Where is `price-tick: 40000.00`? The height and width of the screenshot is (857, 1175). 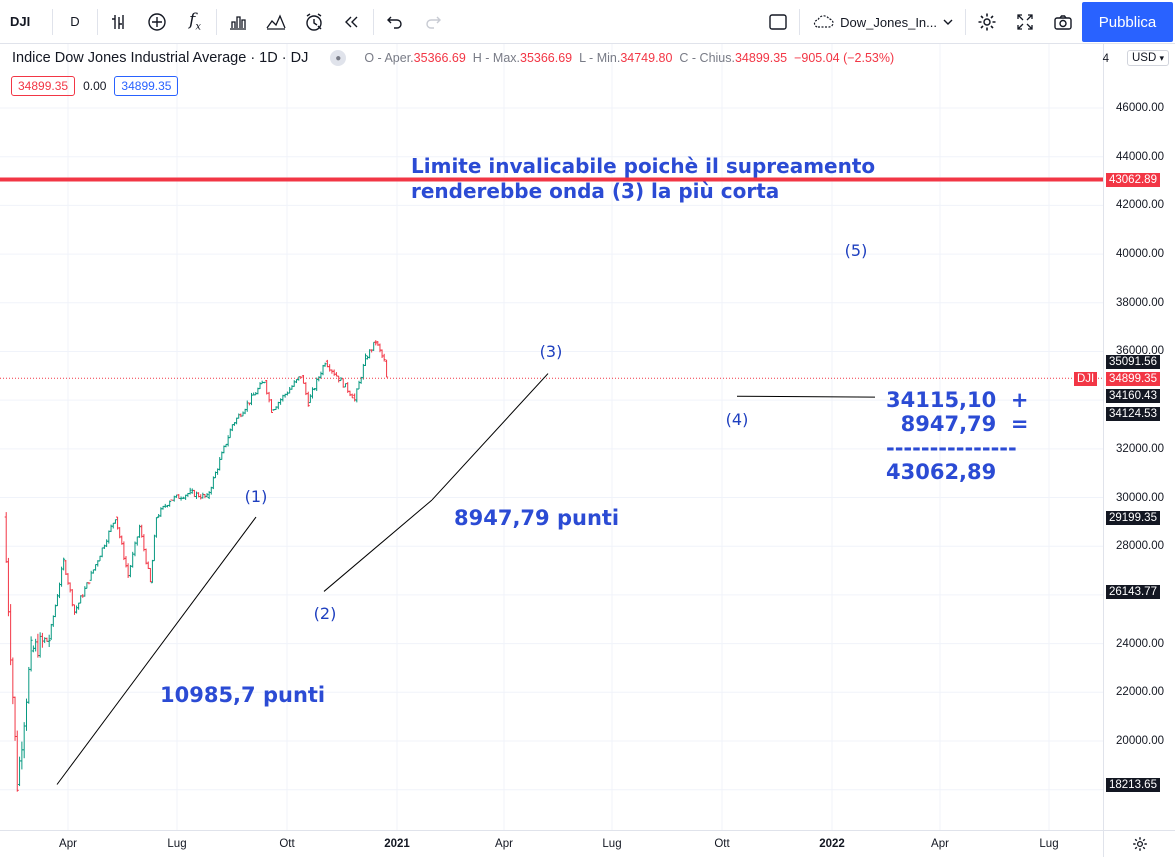 price-tick: 40000.00 is located at coordinates (1140, 254).